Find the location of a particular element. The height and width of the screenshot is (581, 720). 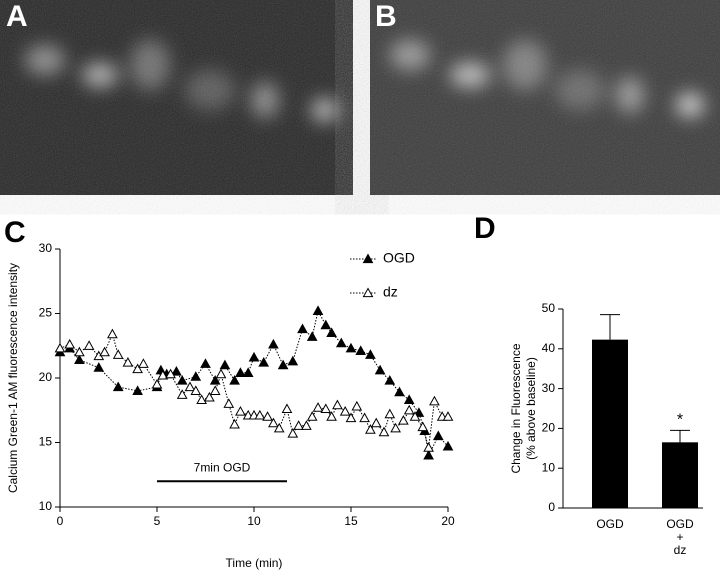

x-tick-label: dz is located at coordinates (680, 550).